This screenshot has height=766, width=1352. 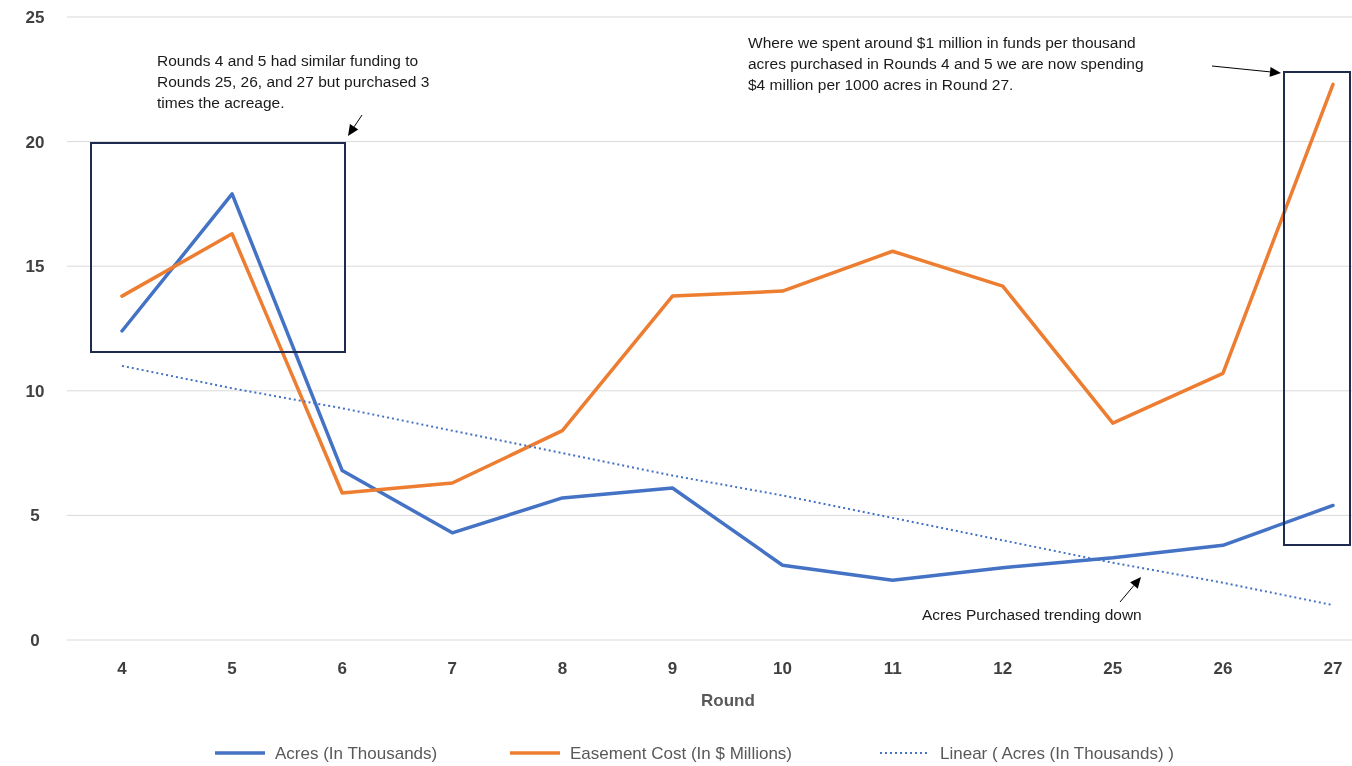 I want to click on x-tick-label: 5, so click(x=232, y=668).